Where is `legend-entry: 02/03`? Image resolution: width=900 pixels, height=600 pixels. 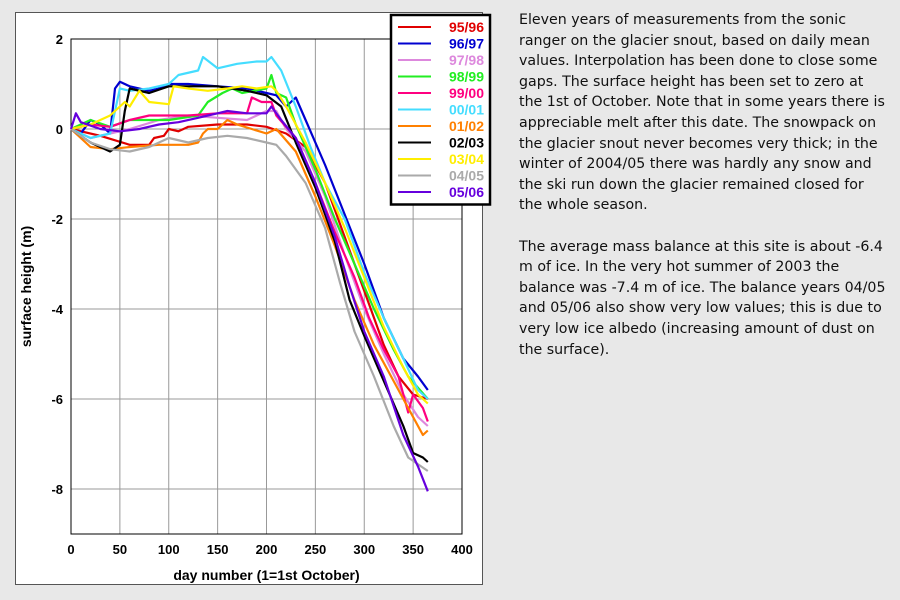 legend-entry: 02/03 is located at coordinates (441, 143).